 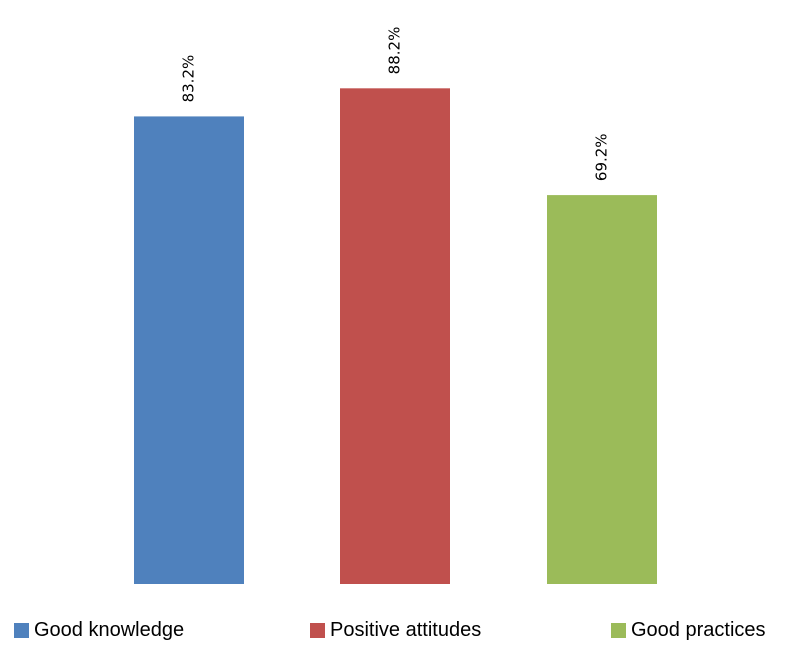 What do you see at coordinates (189, 350) in the screenshot?
I see `bar-good-knowledge` at bounding box center [189, 350].